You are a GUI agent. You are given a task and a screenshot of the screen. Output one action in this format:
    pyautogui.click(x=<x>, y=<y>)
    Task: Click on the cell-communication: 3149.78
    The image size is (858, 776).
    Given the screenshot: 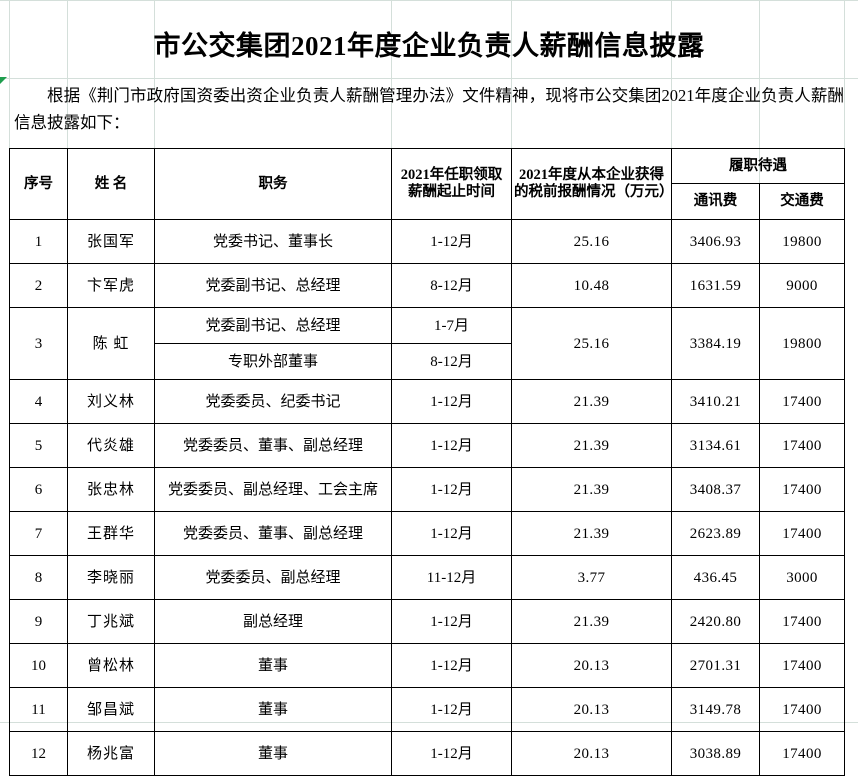 What is the action you would take?
    pyautogui.click(x=715, y=710)
    